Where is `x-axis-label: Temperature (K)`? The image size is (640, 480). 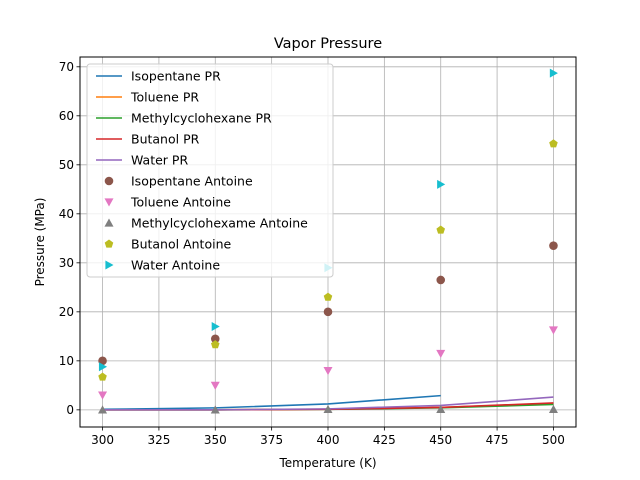
x-axis-label: Temperature (K) is located at coordinates (327, 463).